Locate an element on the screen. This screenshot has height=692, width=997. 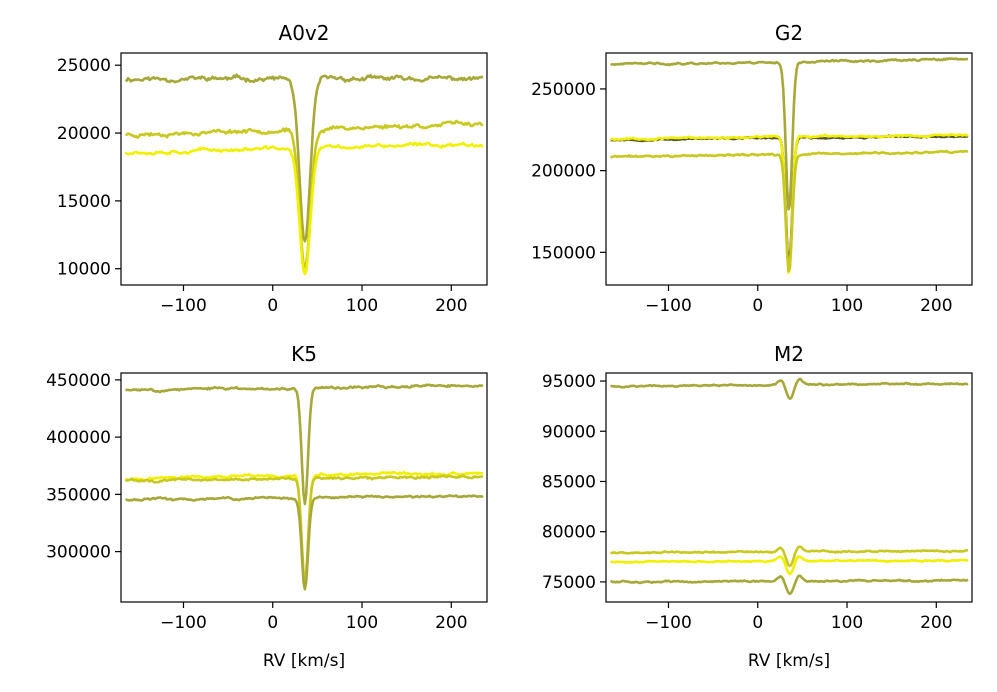
y-tick-label: 75000 is located at coordinates (569, 583).